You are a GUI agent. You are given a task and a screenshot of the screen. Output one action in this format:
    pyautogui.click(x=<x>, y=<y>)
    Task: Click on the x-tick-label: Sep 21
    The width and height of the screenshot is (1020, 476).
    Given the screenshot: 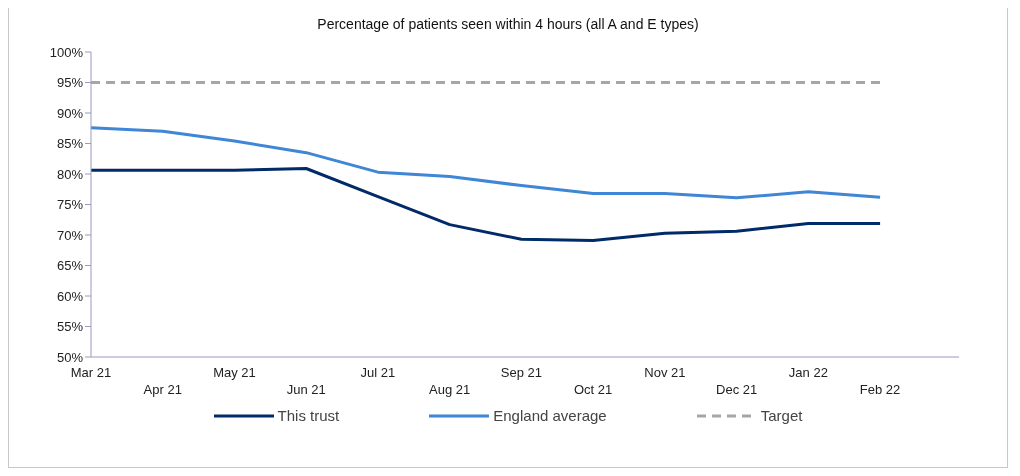 What is the action you would take?
    pyautogui.click(x=521, y=372)
    